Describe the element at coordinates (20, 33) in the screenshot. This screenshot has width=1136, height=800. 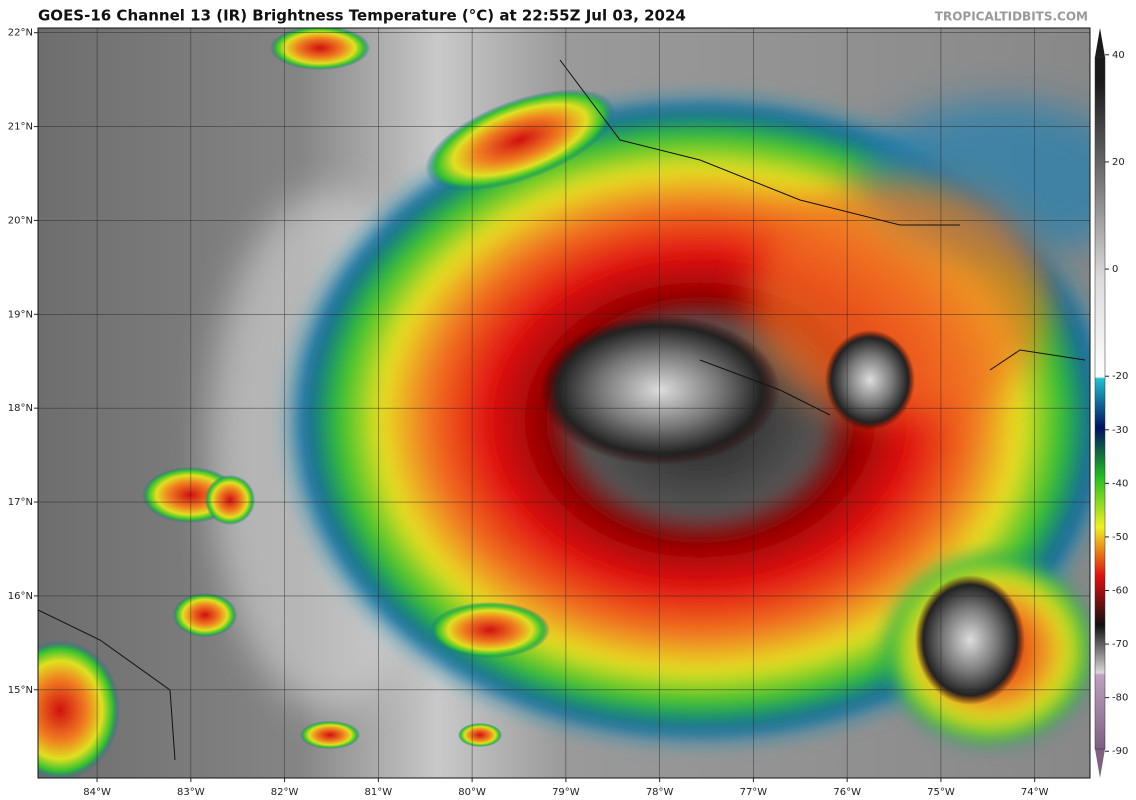
I see `lat-tick-label: 22°N` at that location.